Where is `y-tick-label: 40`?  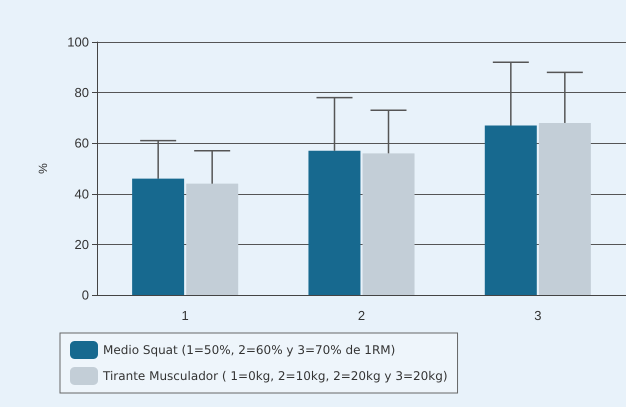 y-tick-label: 40 is located at coordinates (81, 194).